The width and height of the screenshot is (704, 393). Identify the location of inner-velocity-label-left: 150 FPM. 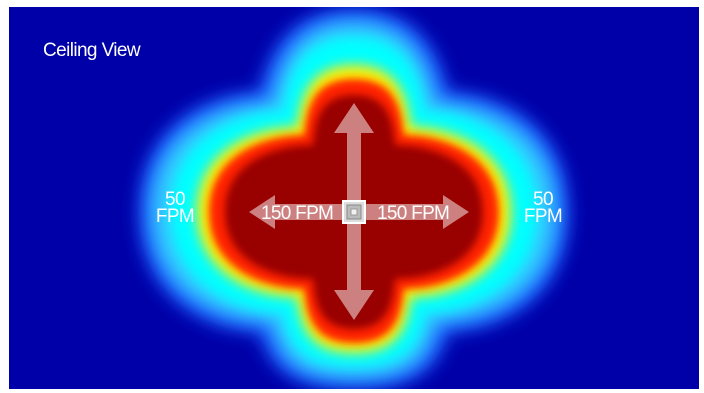
(297, 213).